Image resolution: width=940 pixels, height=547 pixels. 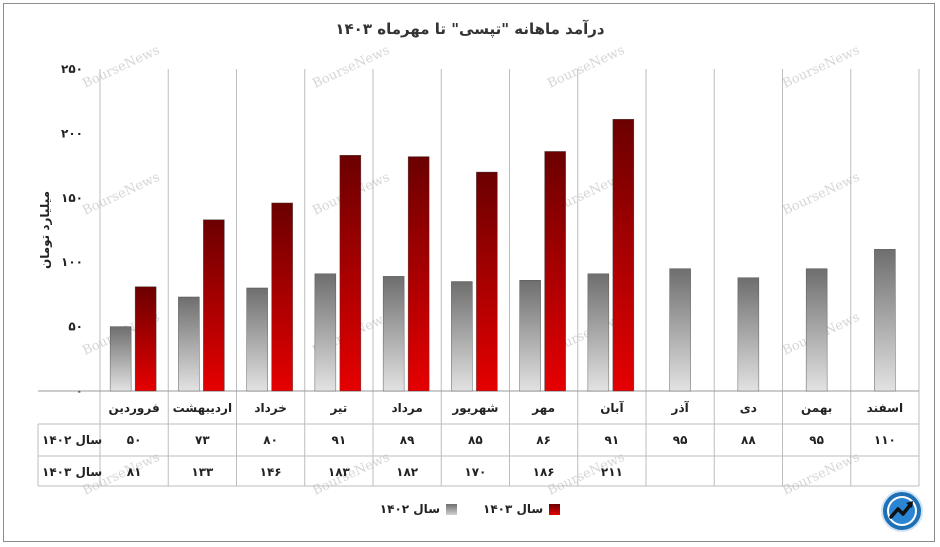 What do you see at coordinates (475, 472) in the screenshot?
I see `table-cell: ۱۷۰` at bounding box center [475, 472].